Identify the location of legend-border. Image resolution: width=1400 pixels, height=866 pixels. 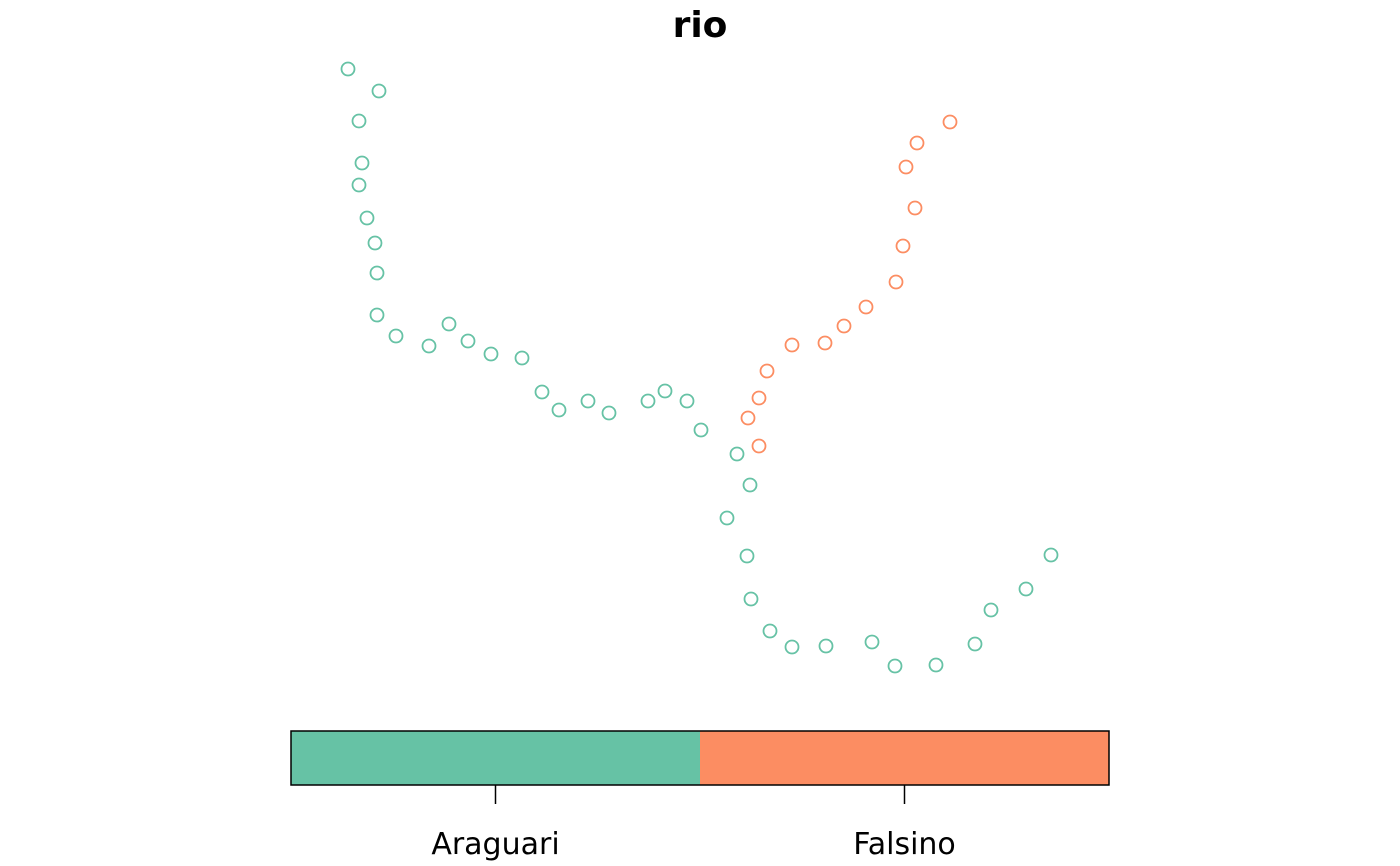
(700, 758).